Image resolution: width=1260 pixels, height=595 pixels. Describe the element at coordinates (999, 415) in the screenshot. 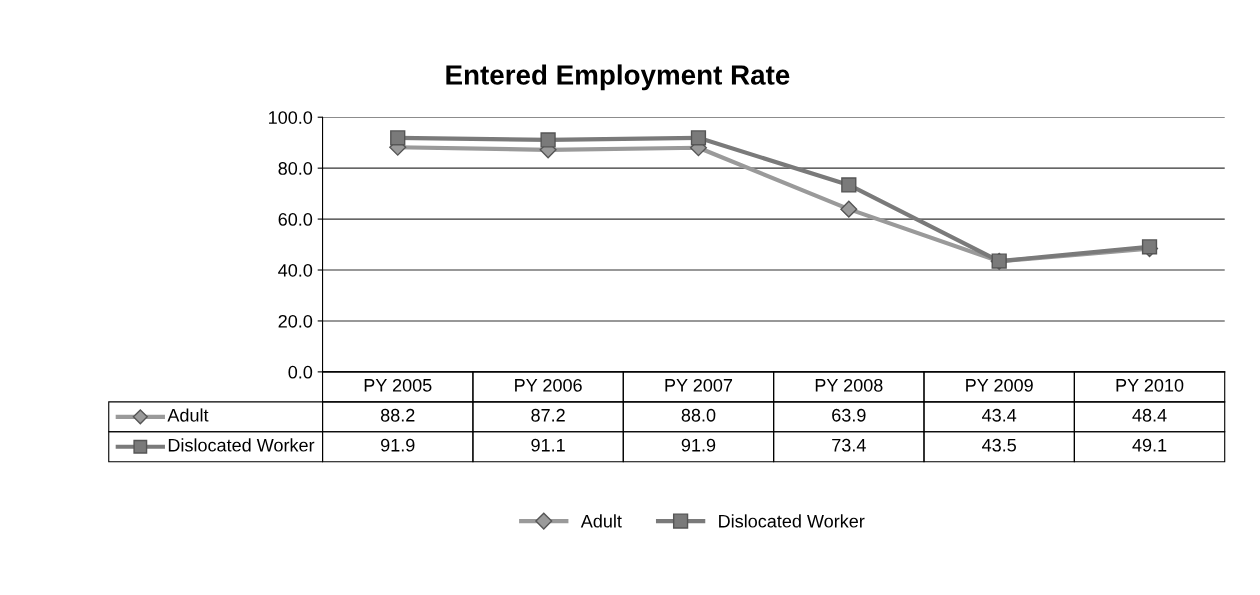

I see `data-label: 43.4` at that location.